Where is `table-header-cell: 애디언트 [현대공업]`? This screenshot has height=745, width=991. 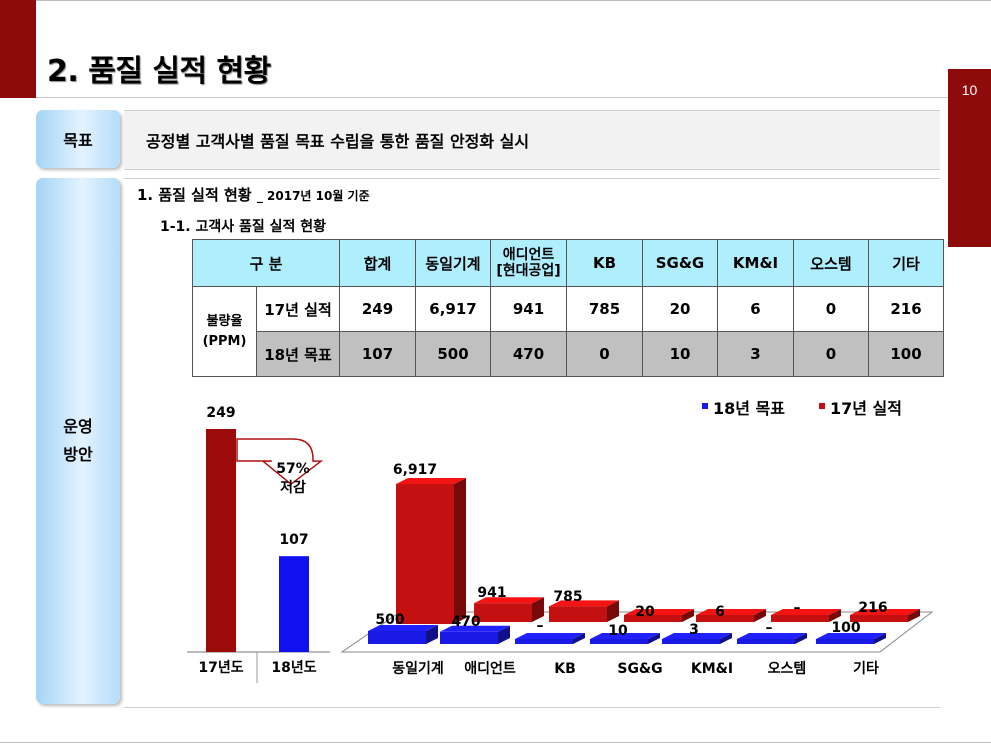 table-header-cell: 애디언트 [현대공업] is located at coordinates (528, 263).